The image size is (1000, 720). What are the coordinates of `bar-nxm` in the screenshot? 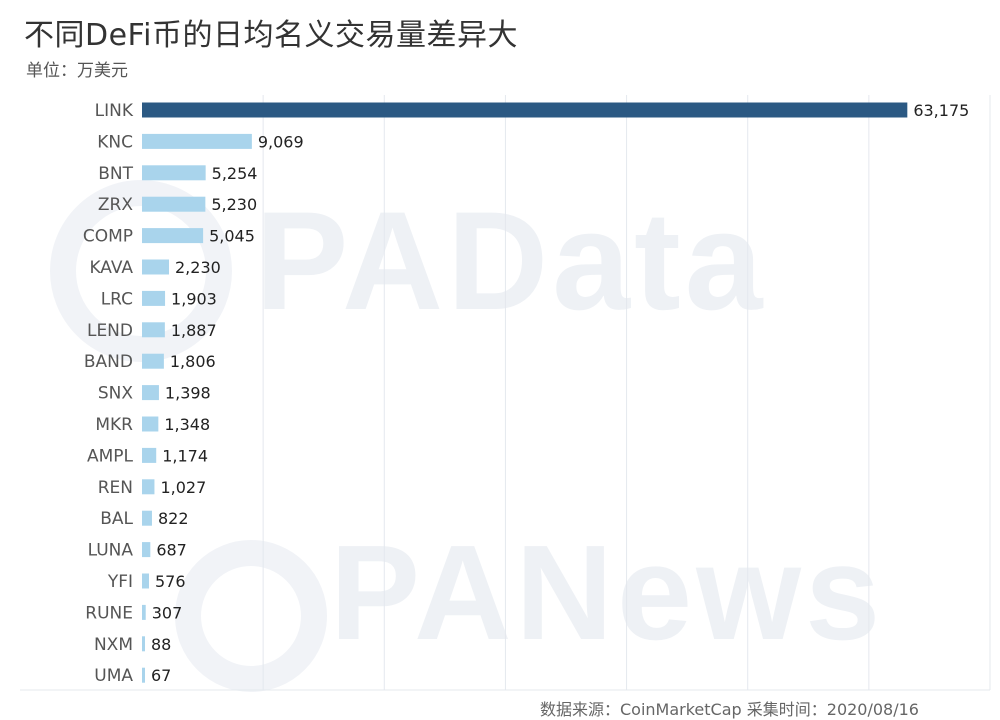 It's located at (143, 644).